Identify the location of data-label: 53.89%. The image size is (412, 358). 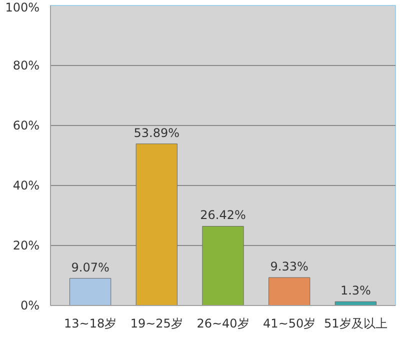
(157, 133).